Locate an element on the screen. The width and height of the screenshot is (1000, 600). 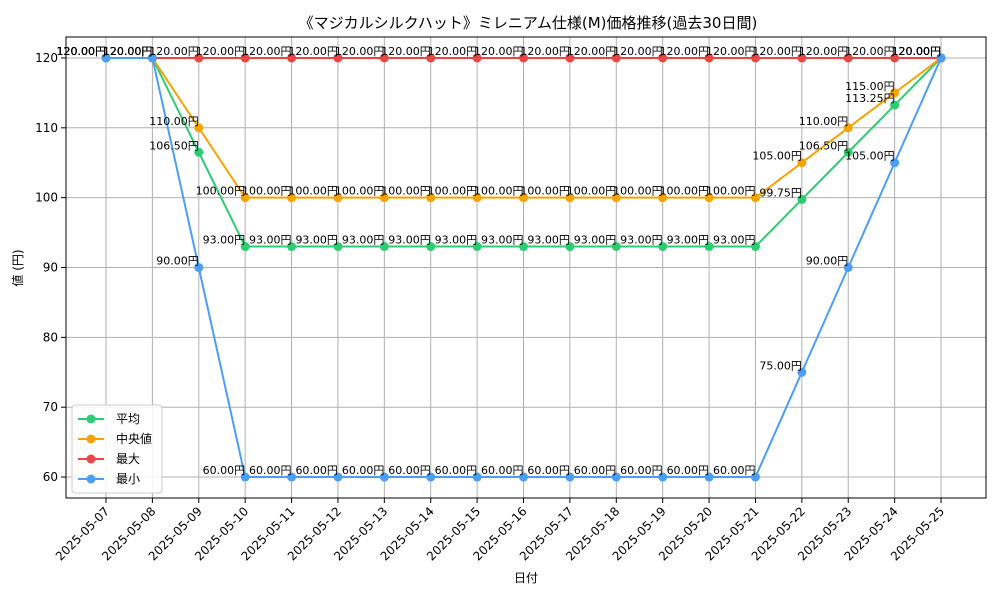
legend-label: 最大 is located at coordinates (128, 459).